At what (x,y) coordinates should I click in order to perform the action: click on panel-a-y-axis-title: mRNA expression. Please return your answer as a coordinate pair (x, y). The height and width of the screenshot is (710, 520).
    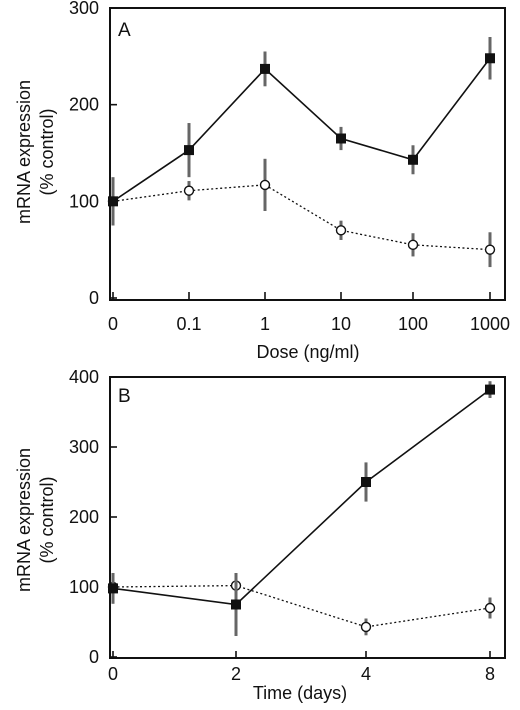
    Looking at the image, I should click on (24, 152).